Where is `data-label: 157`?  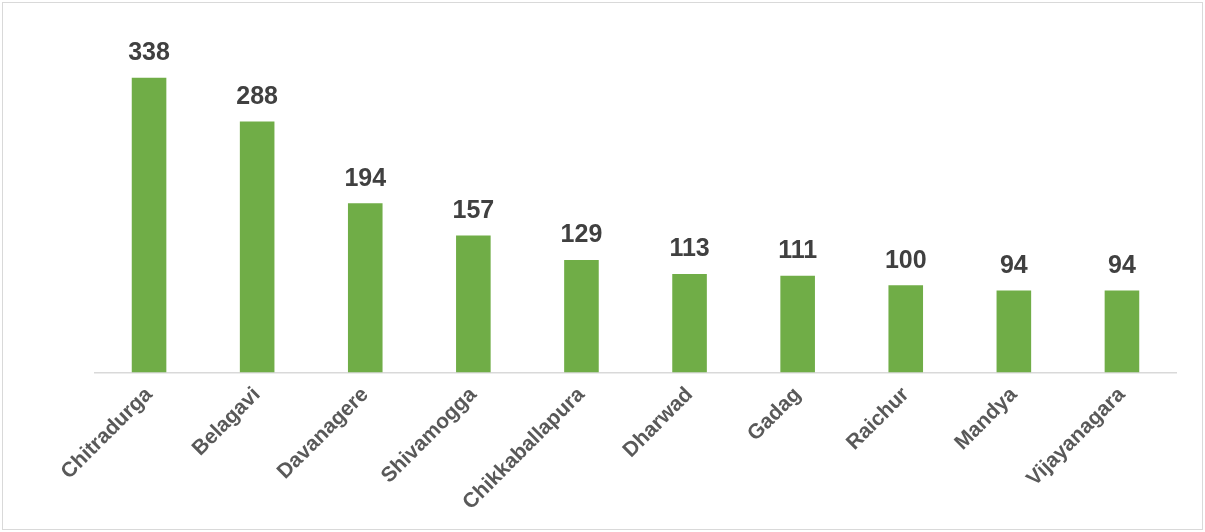 data-label: 157 is located at coordinates (473, 209).